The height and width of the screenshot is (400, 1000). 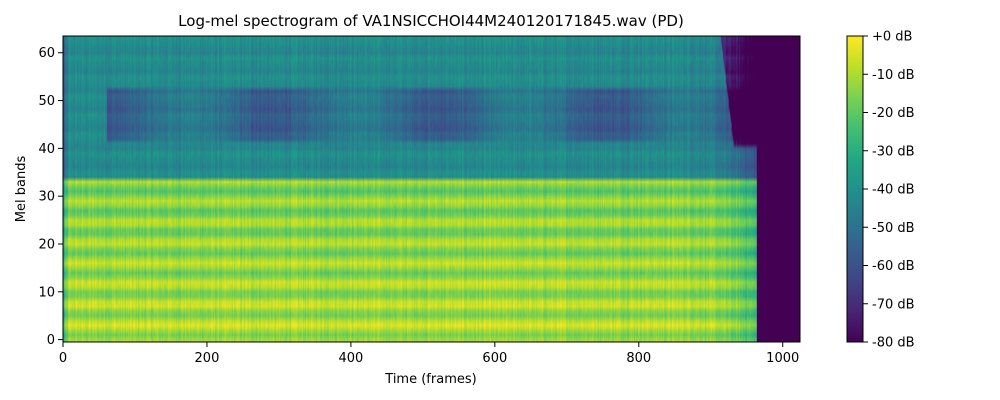 What do you see at coordinates (893, 151) in the screenshot?
I see `colorbar-tick-label: -30 dB` at bounding box center [893, 151].